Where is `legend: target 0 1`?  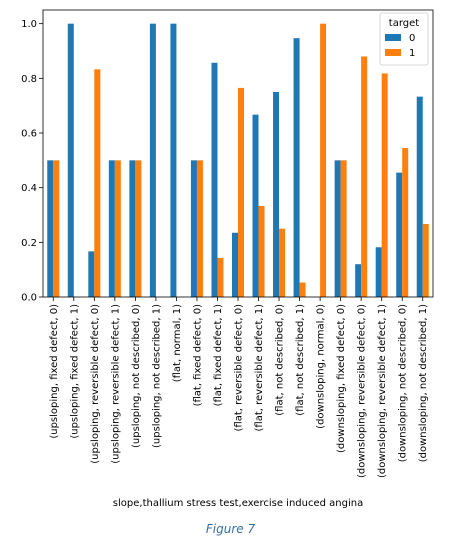 legend: target 0 1 is located at coordinates (404, 39).